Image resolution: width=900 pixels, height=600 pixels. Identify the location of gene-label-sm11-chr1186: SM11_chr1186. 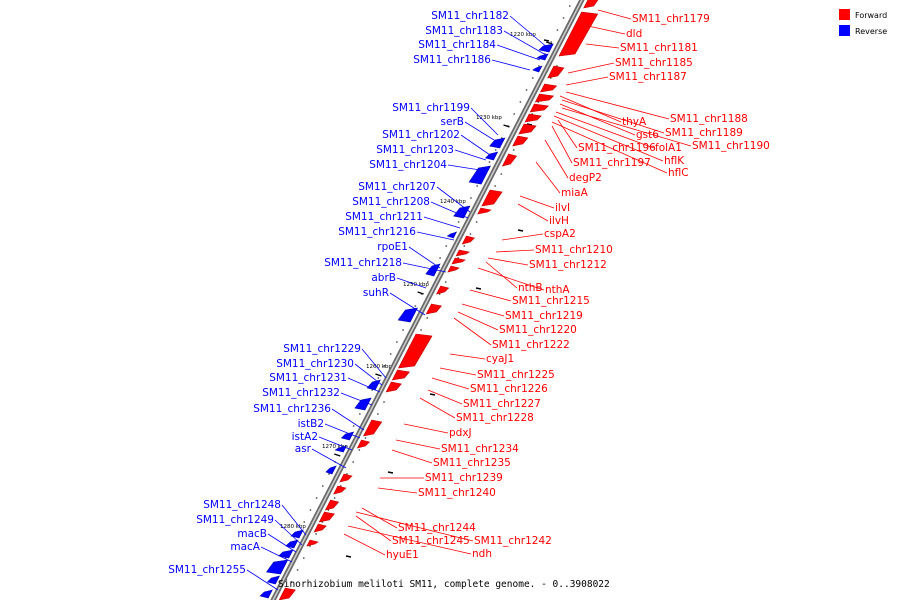
(452, 60).